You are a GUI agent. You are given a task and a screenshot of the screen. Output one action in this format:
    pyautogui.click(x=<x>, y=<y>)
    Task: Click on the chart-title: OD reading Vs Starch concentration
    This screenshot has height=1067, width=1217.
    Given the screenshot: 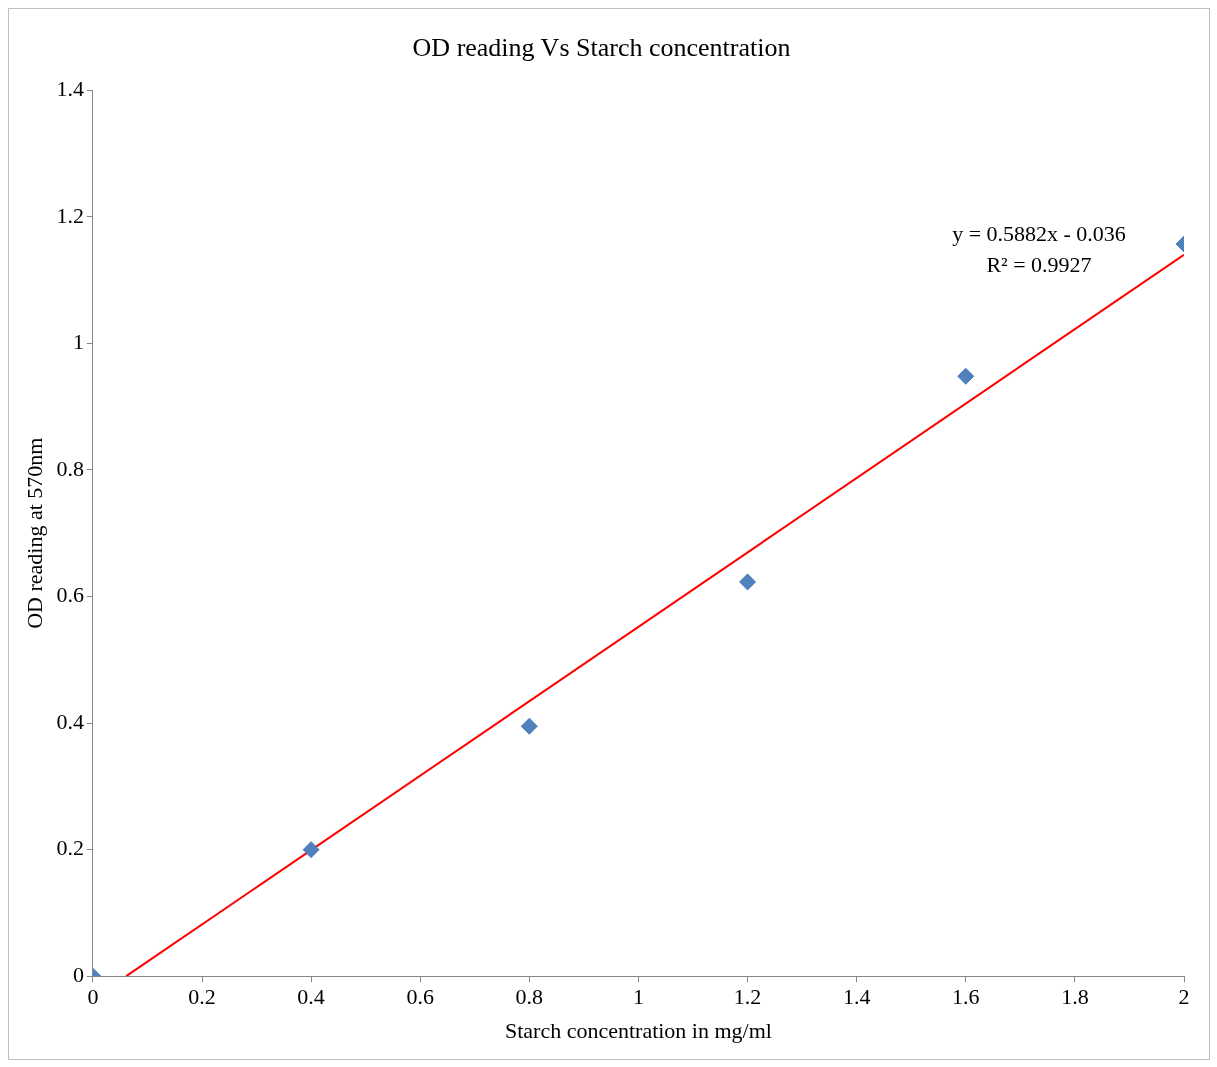 What is the action you would take?
    pyautogui.click(x=601, y=48)
    